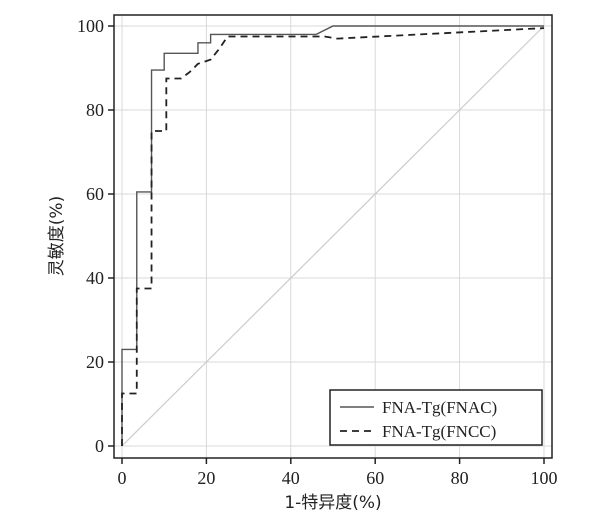  Describe the element at coordinates (439, 431) in the screenshot. I see `legend-label-fncc: FNA-Tg(FNCC)` at that location.